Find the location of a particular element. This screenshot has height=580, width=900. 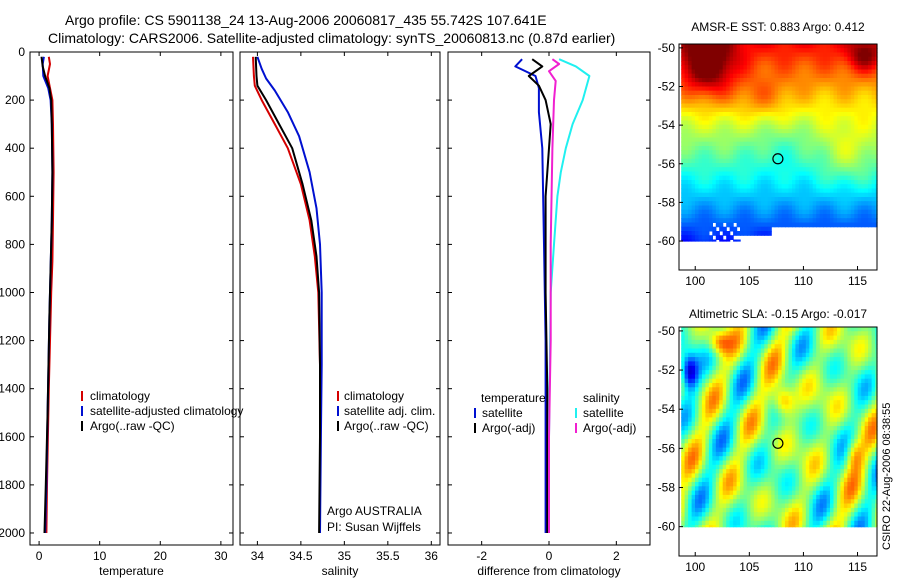

difference-xtick-label: -2 is located at coordinates (481, 556).